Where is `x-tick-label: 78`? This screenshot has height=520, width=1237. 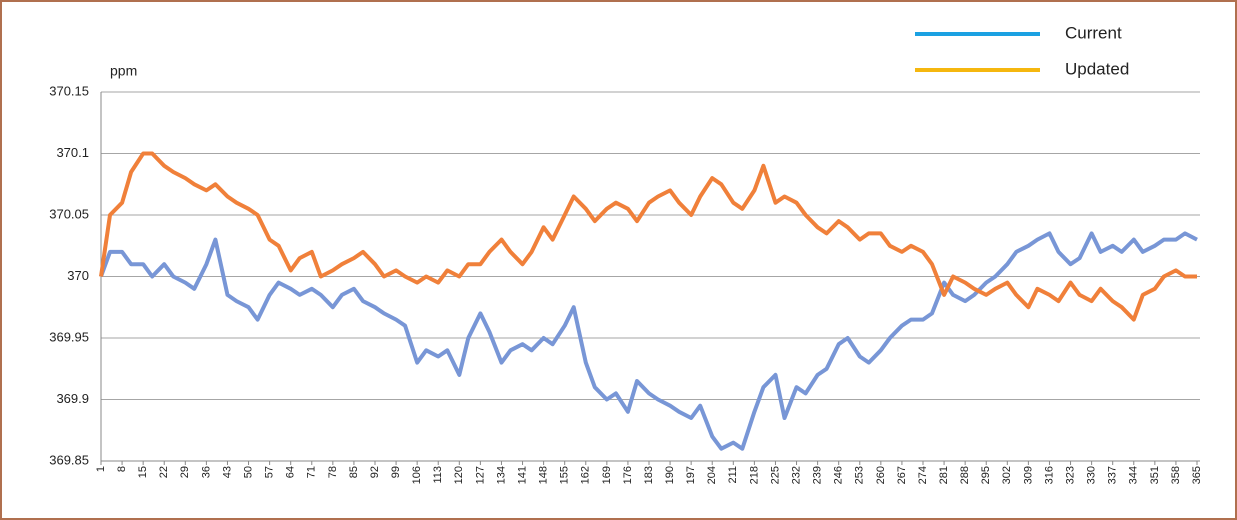
x-tick-label: 78 is located at coordinates (333, 472).